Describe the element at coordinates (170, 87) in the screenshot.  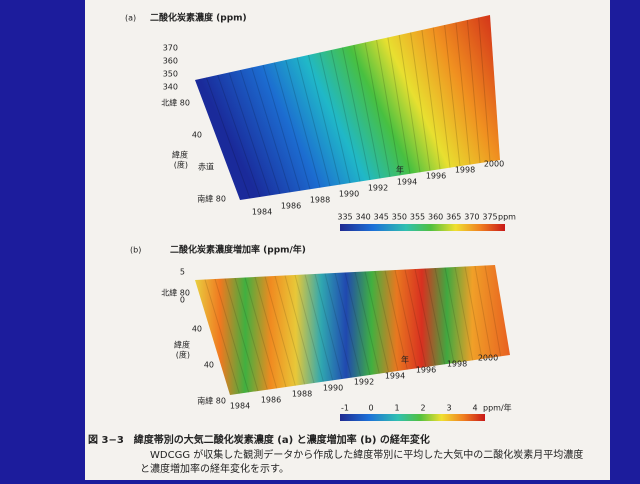
I see `z-tick-label: 340` at that location.